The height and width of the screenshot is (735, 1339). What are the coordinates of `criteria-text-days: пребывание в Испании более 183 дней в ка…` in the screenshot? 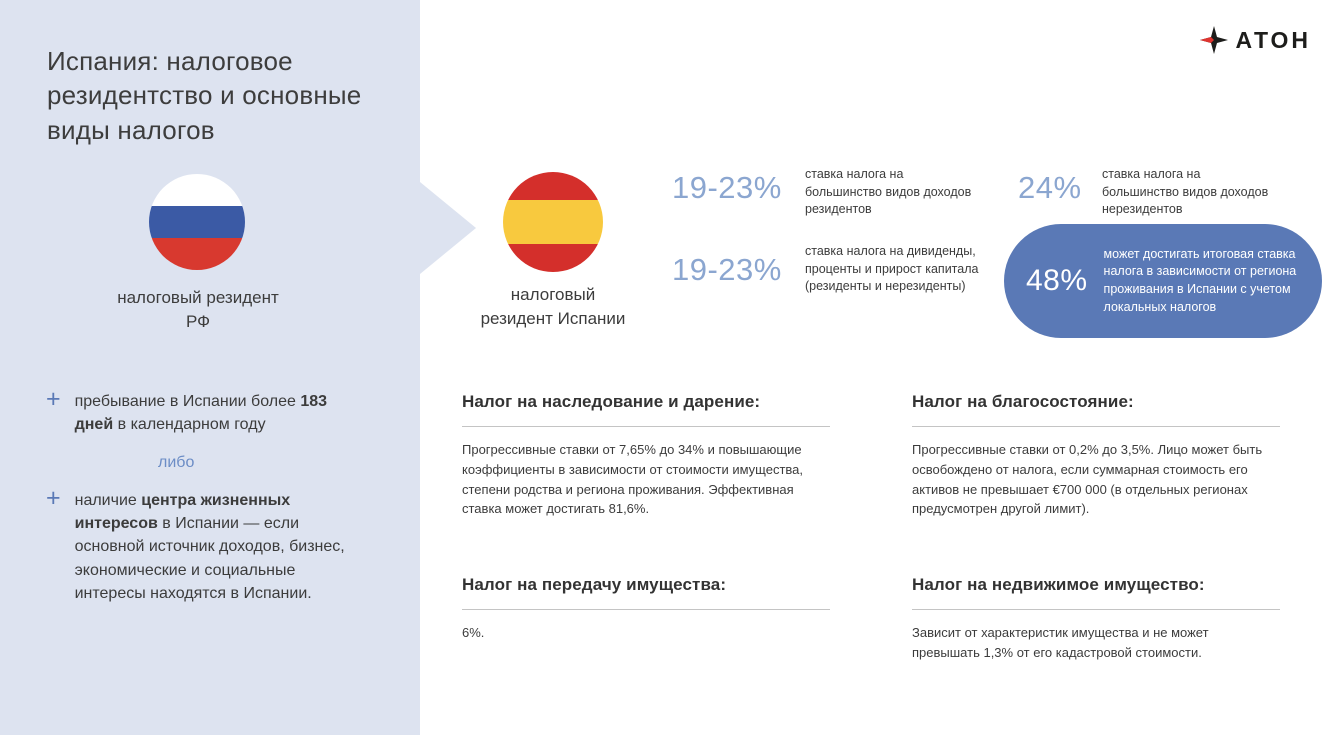 It's located at (221, 413).